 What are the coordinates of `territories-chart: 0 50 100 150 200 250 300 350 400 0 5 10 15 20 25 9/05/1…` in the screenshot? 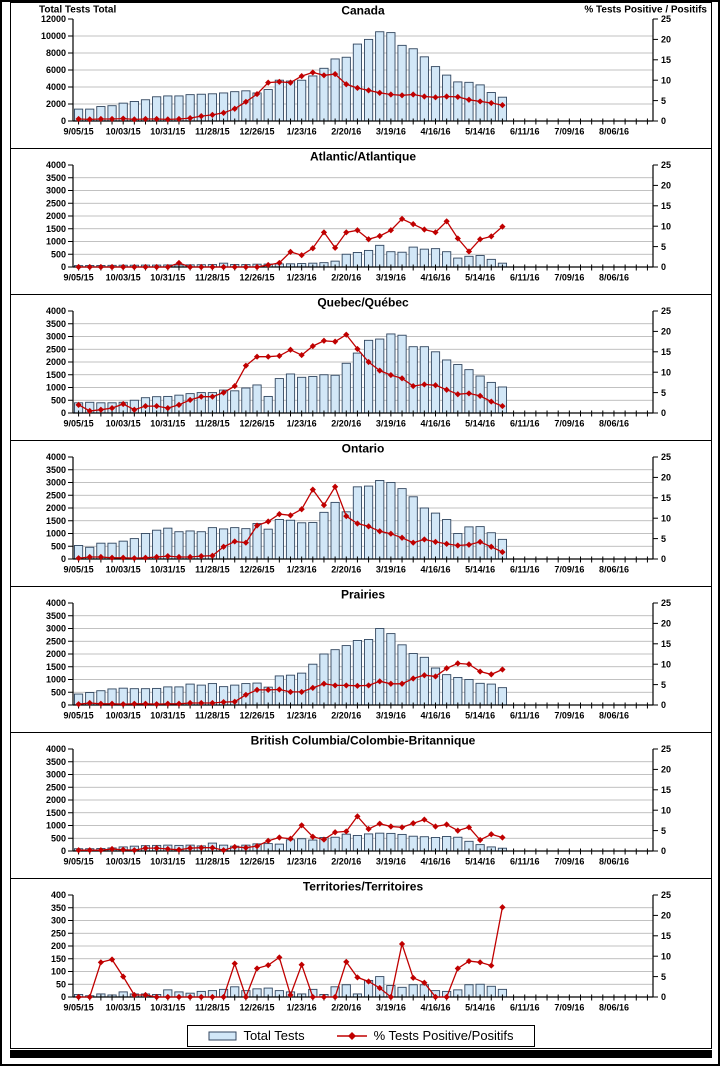 It's located at (361, 946).